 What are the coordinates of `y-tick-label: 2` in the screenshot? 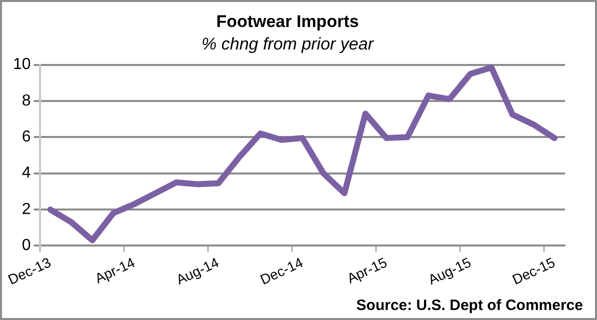 It's located at (26, 209).